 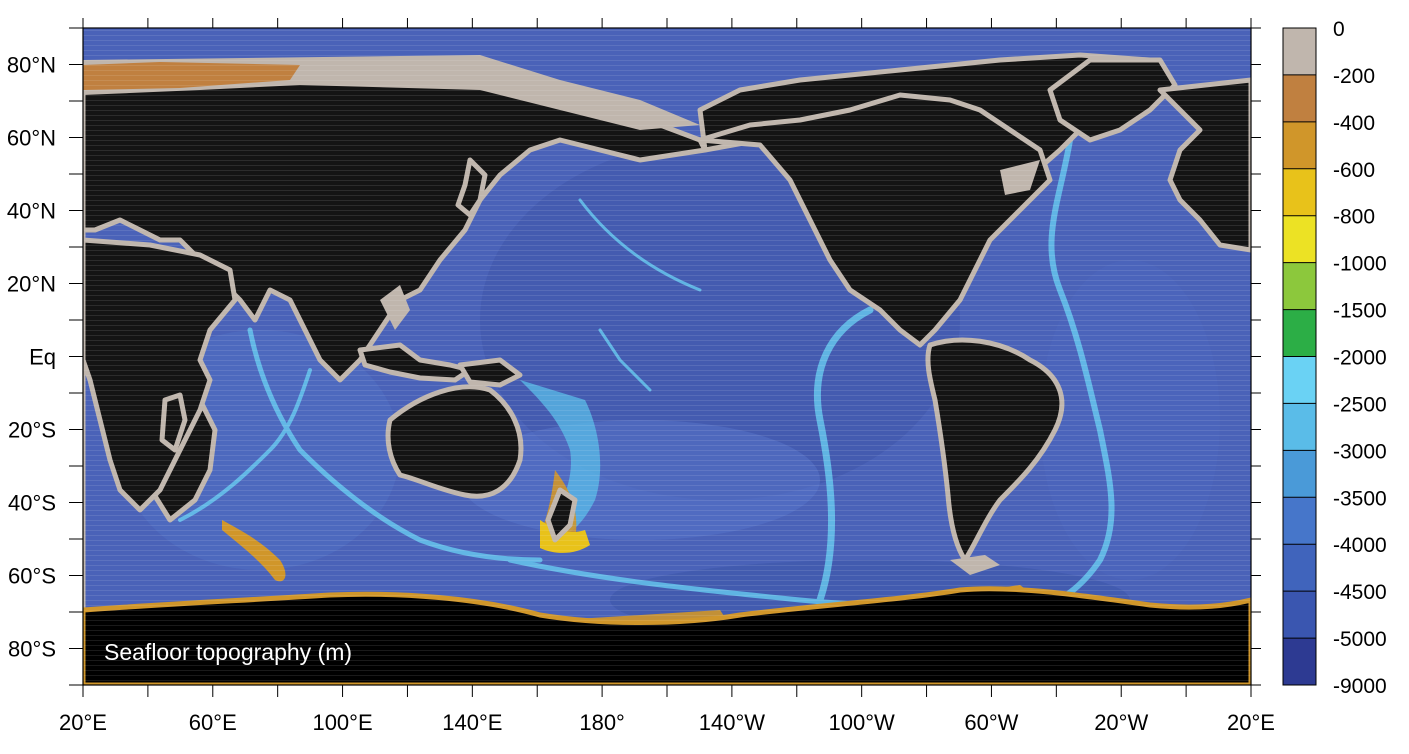 What do you see at coordinates (1360, 686) in the screenshot?
I see `colorbar-label: -9000` at bounding box center [1360, 686].